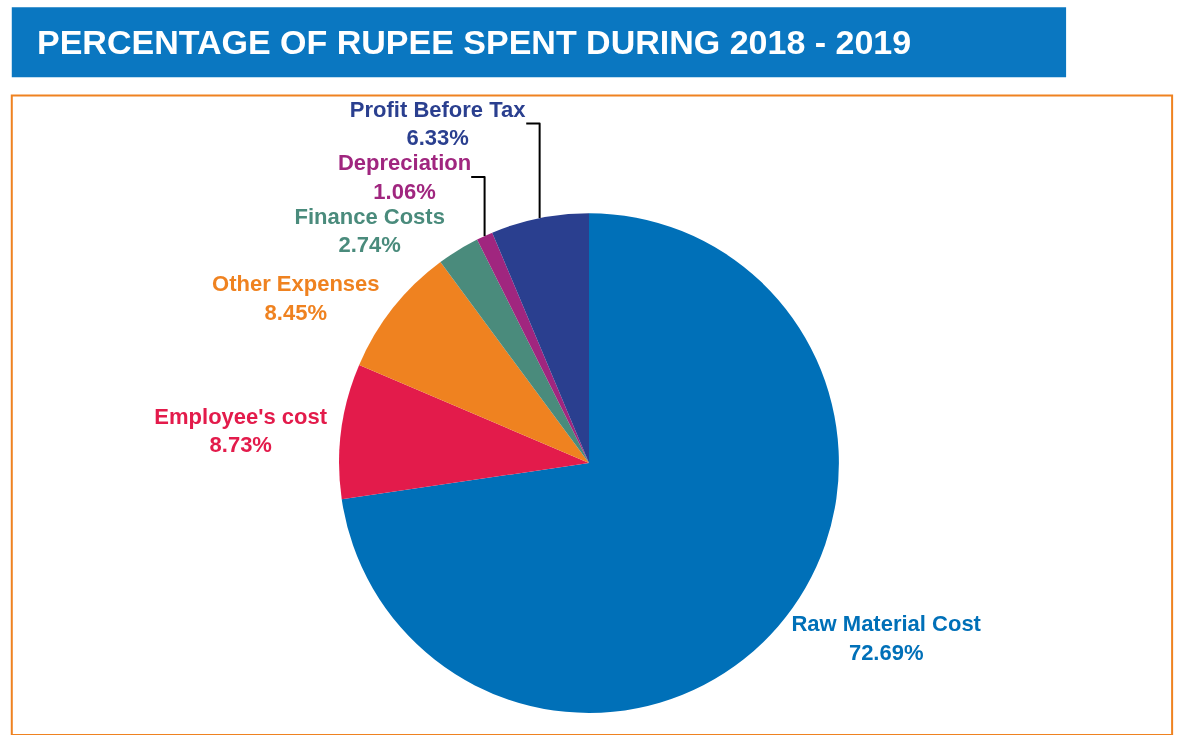 The image size is (1178, 735). I want to click on slice-label: Other Expenses, so click(296, 283).